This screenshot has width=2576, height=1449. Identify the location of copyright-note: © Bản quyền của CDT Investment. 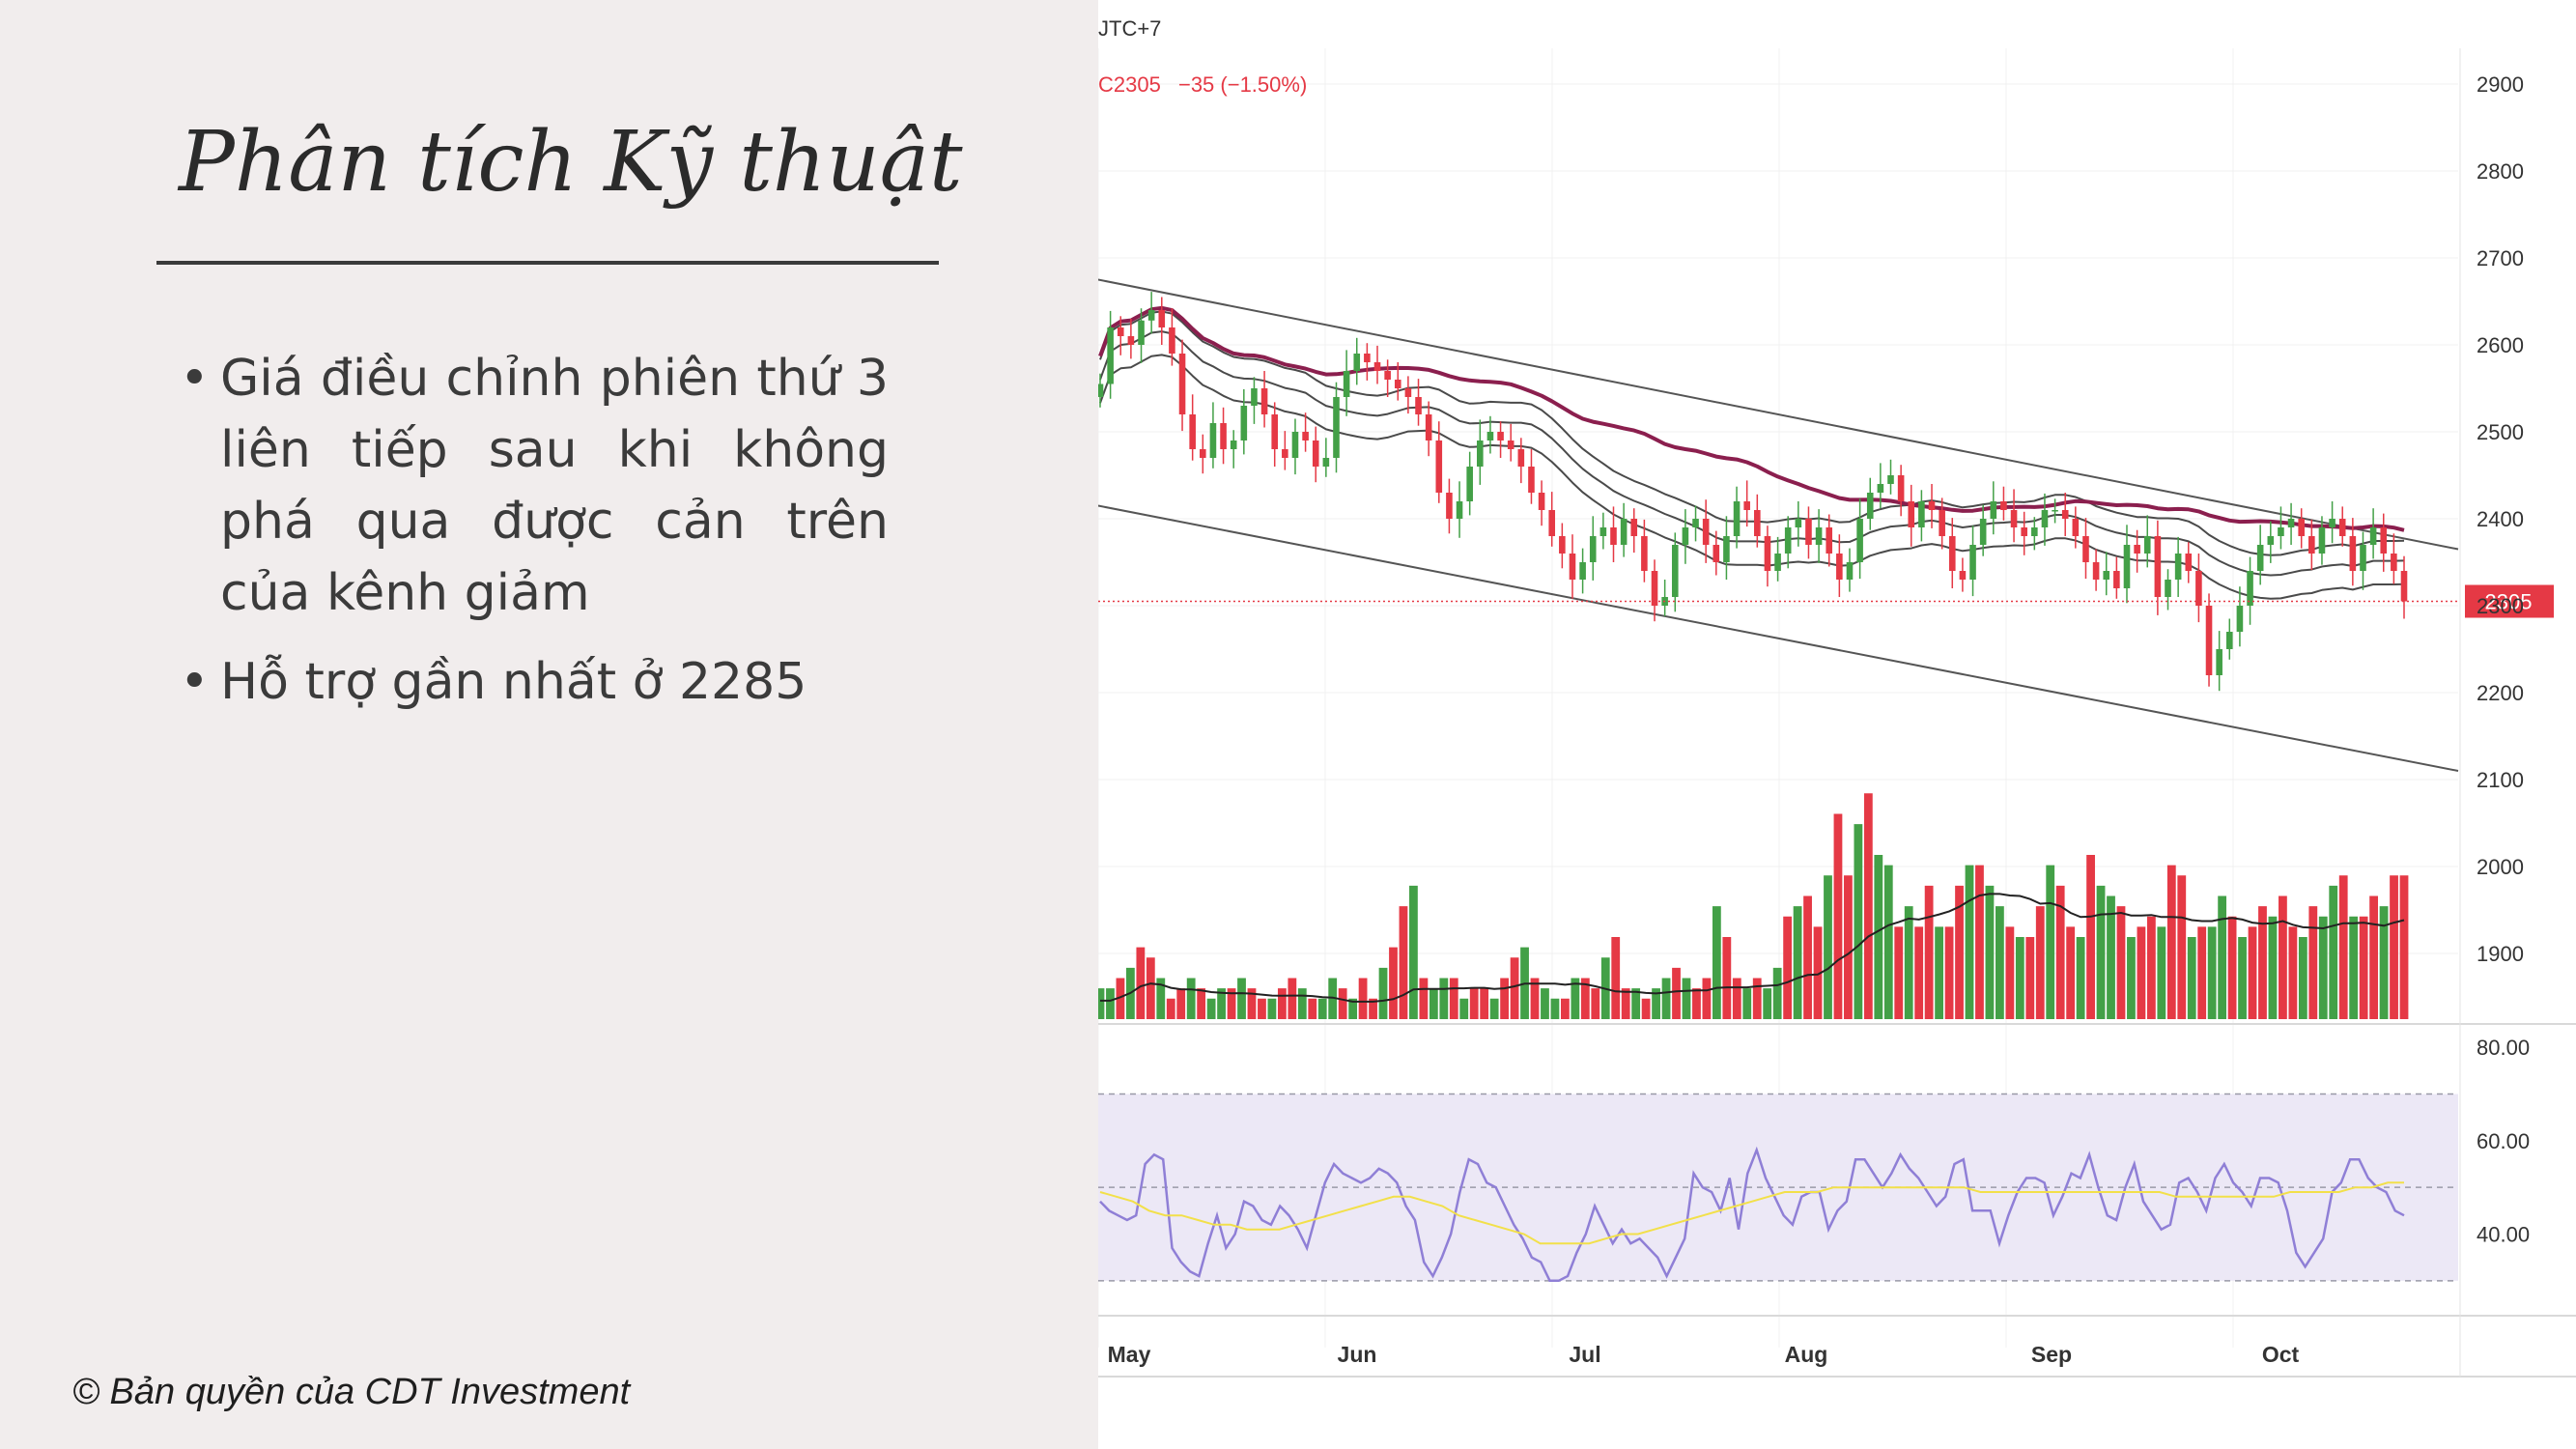
(351, 1392).